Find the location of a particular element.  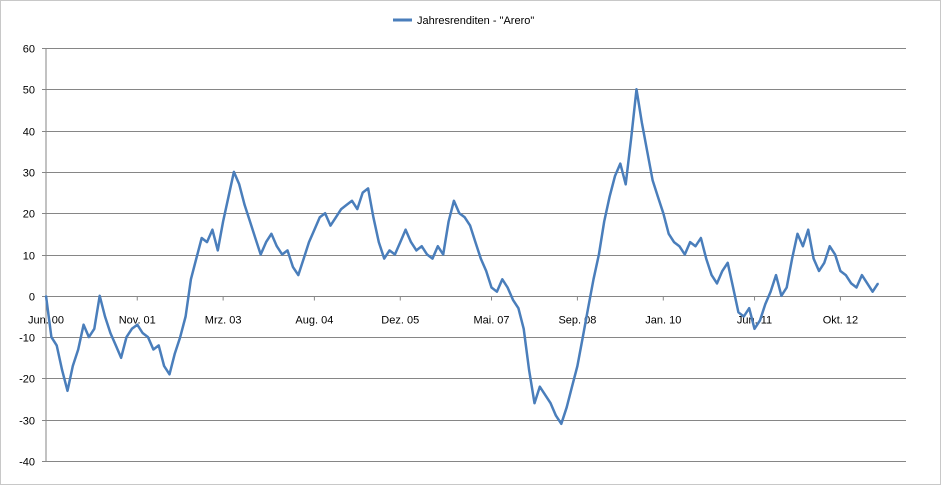

y-tick-label: 60 is located at coordinates (29, 50).